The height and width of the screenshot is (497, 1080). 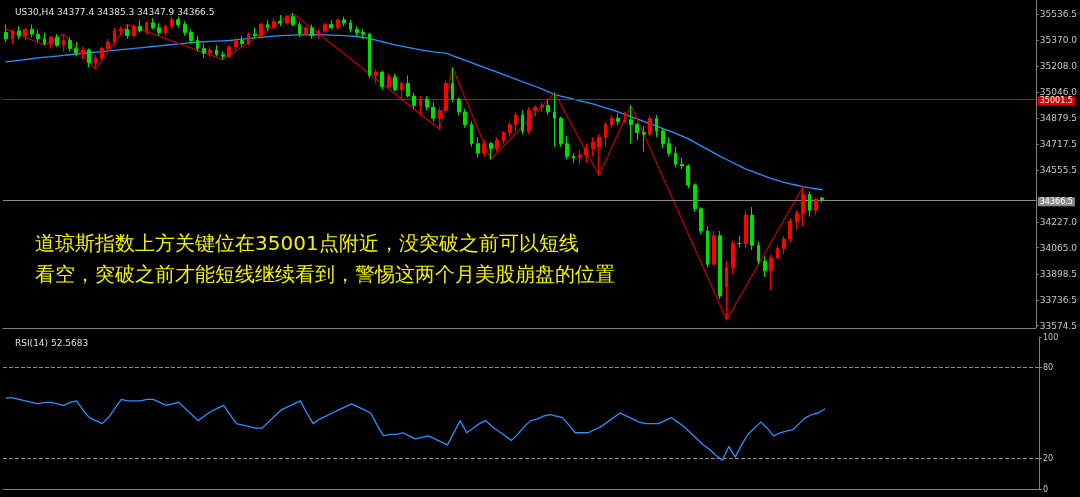 What do you see at coordinates (1046, 489) in the screenshot?
I see `y-tick-label: 0` at bounding box center [1046, 489].